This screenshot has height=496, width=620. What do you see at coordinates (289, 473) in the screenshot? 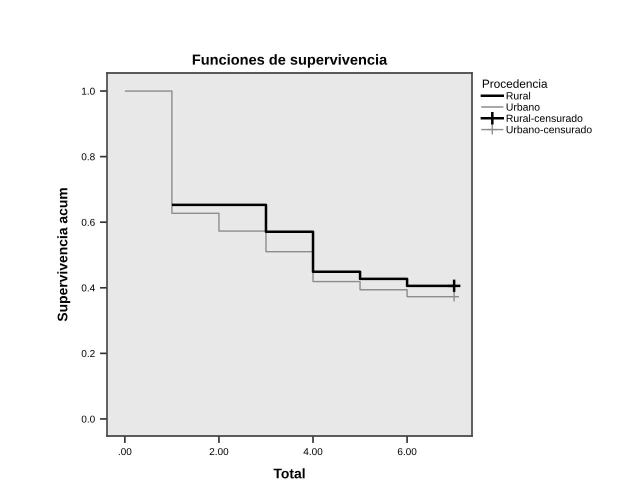
I see `x-axis-title: Total` at bounding box center [289, 473].